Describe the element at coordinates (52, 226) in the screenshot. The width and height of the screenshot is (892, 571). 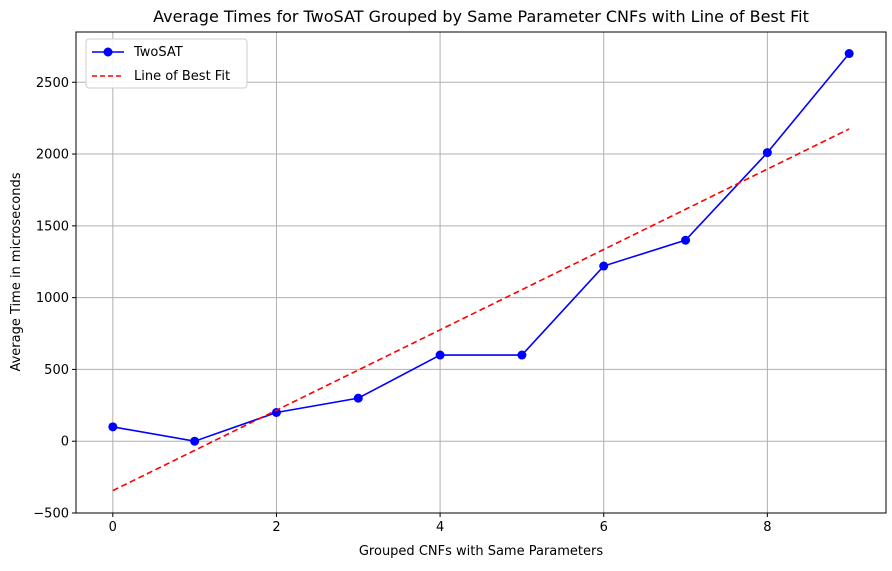
I see `y-tick-label: 1500` at that location.